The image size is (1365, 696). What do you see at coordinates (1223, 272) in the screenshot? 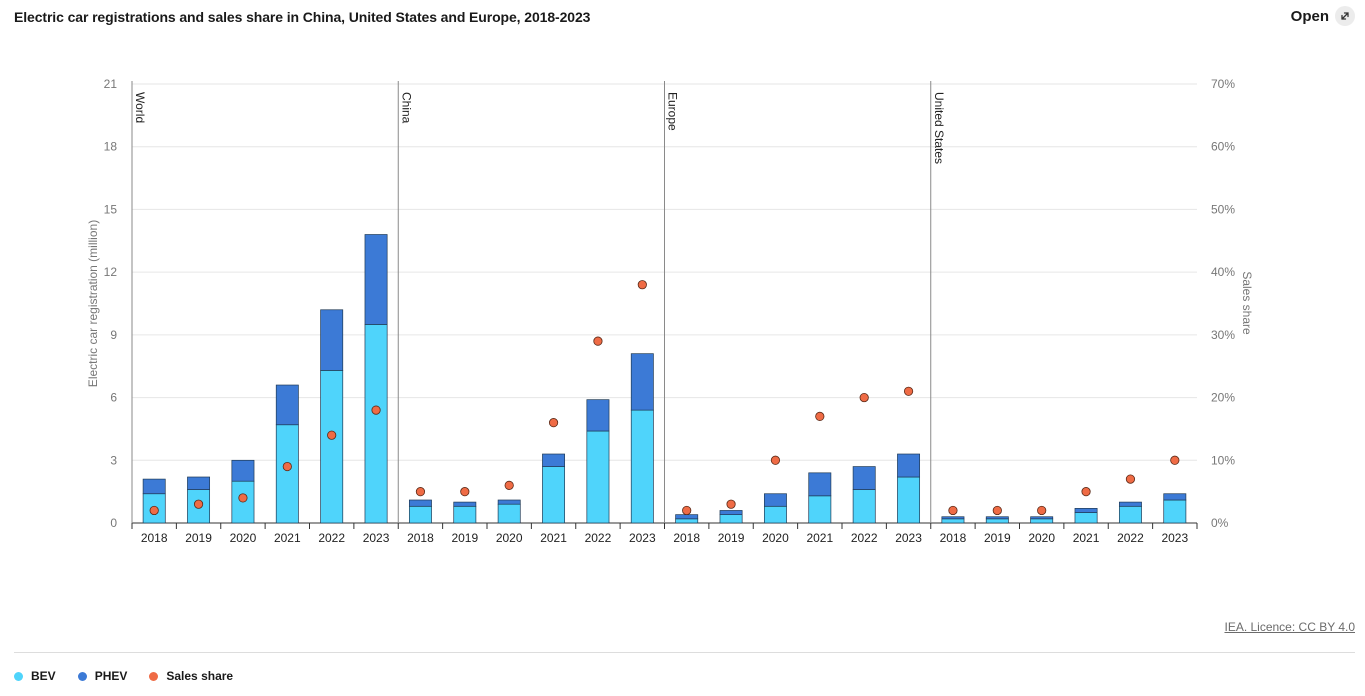
I see `y2-tick-label: 40%` at bounding box center [1223, 272].